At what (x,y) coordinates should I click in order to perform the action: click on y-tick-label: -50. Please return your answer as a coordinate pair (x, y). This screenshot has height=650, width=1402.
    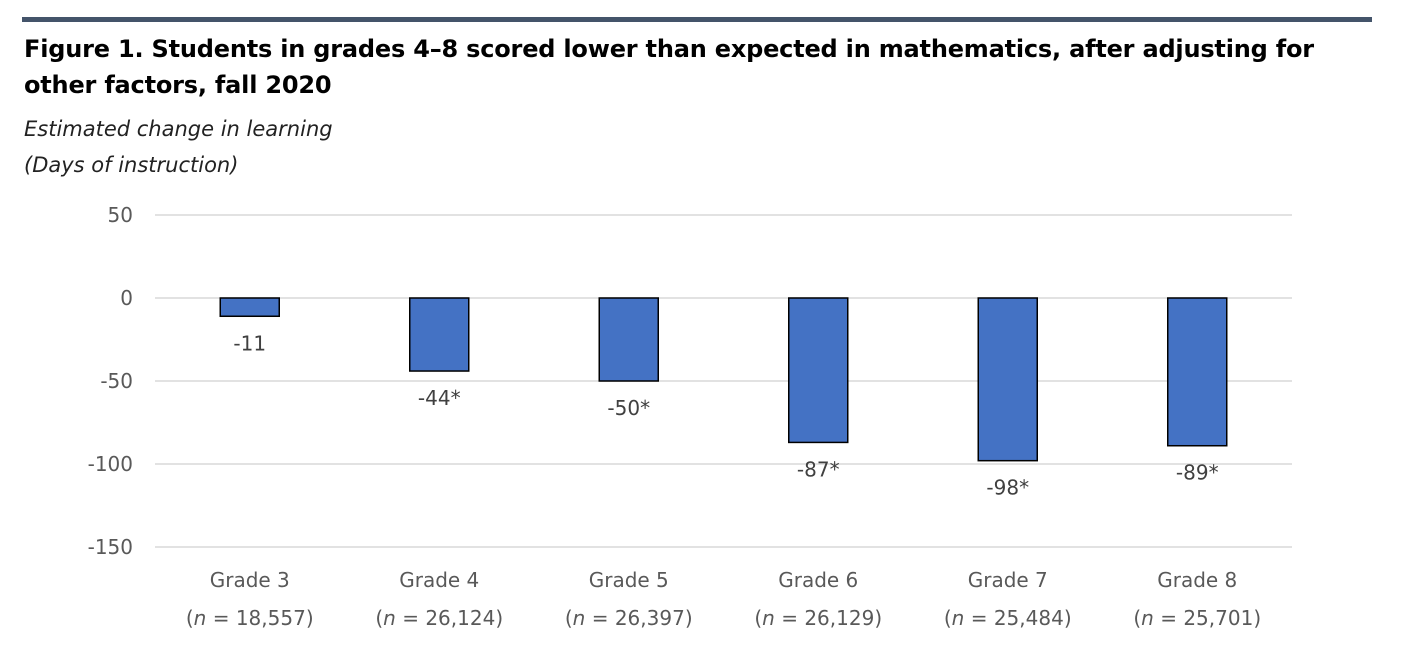
    Looking at the image, I should click on (116, 381).